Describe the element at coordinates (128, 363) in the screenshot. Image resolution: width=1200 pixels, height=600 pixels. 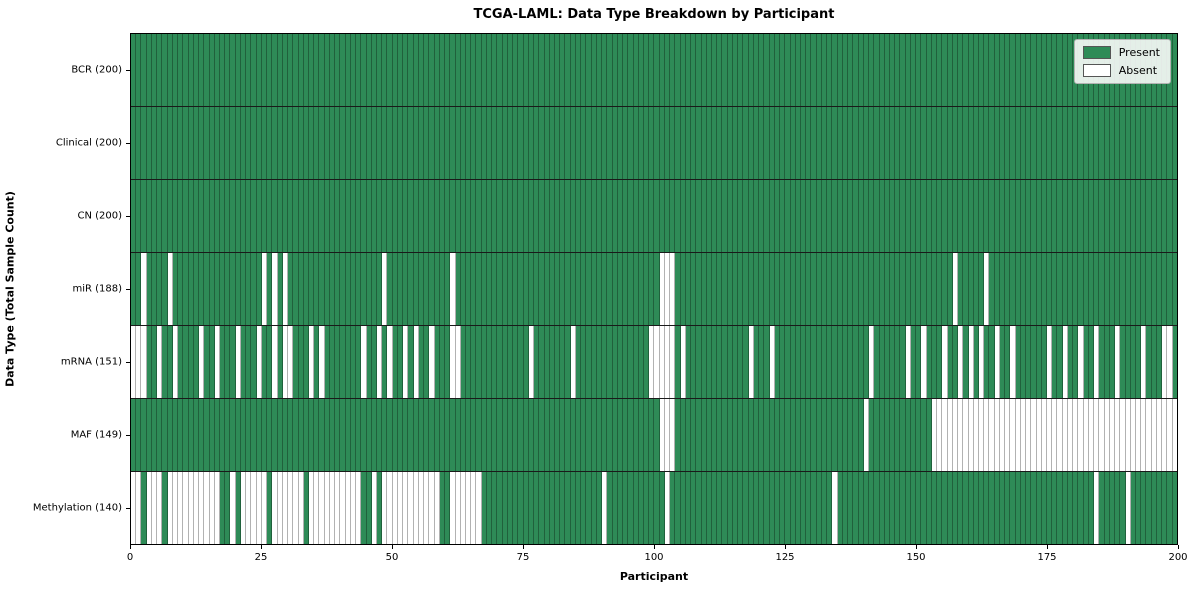
I see `y-tick-mark` at that location.